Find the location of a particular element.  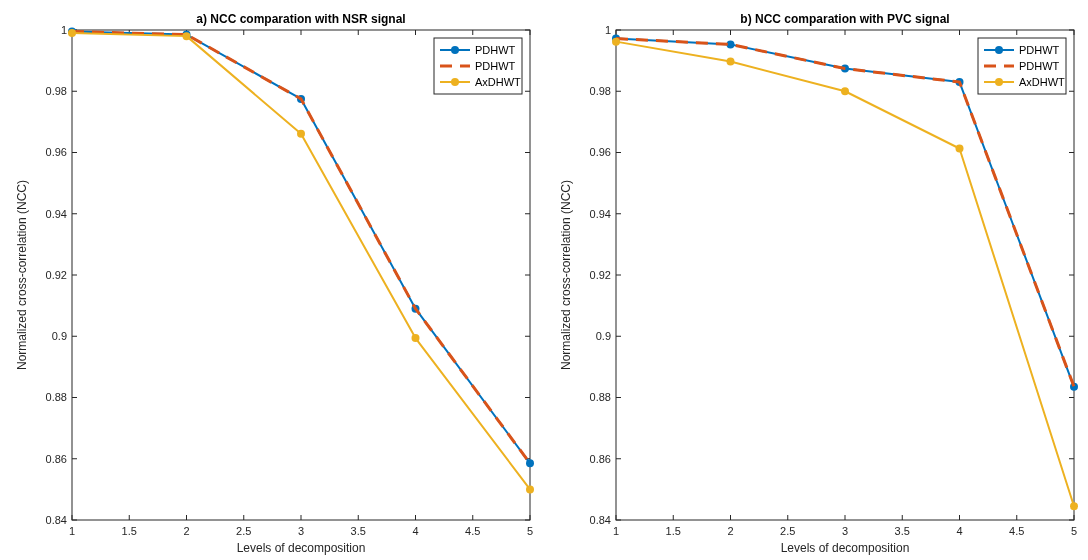

chart-title: a) NCC comparation with NSR signal is located at coordinates (301, 19).